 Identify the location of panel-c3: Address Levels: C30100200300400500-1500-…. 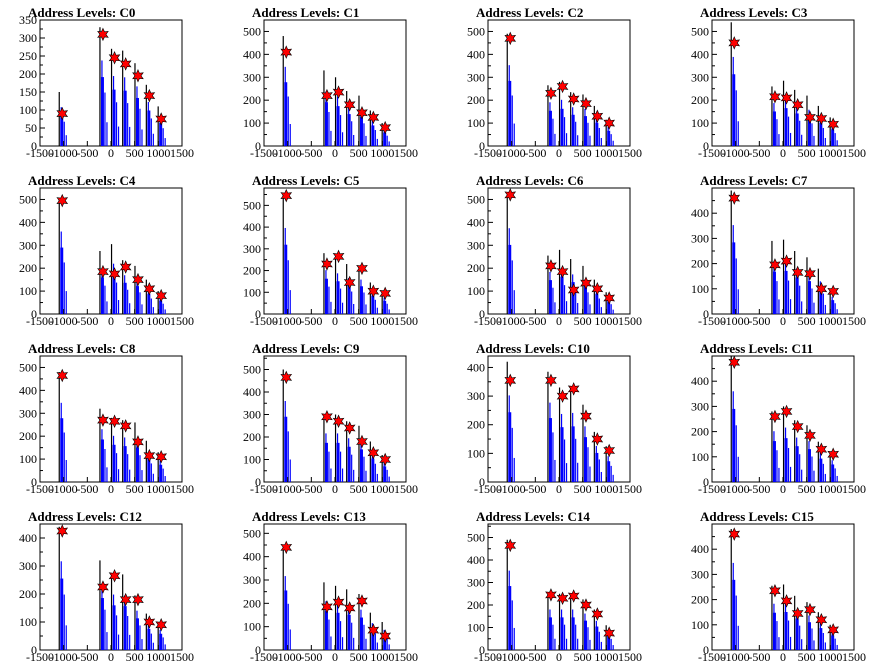
(778, 82).